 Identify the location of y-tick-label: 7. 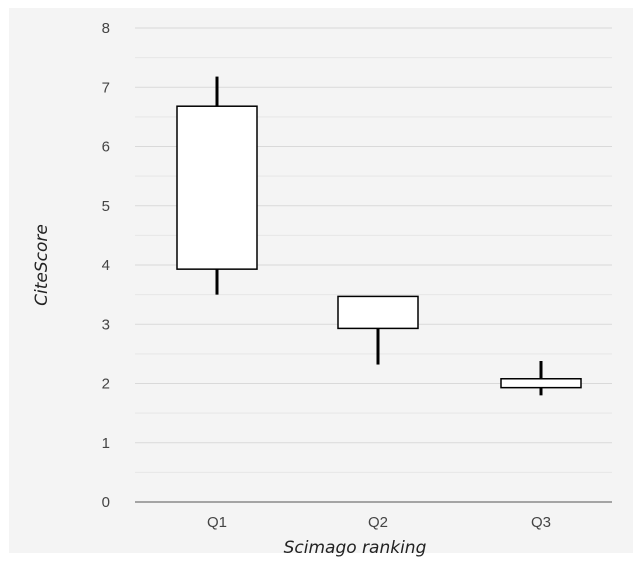
(106, 87).